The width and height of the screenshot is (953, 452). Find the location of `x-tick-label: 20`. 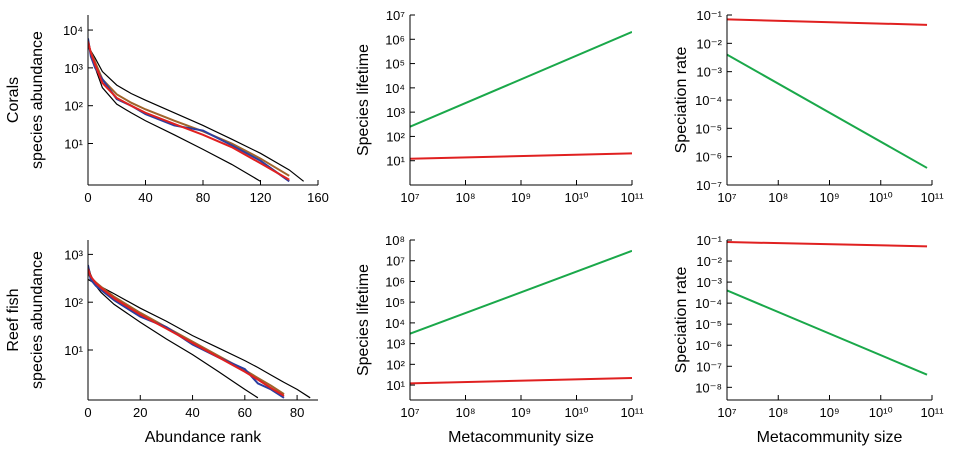

x-tick-label: 20 is located at coordinates (140, 412).